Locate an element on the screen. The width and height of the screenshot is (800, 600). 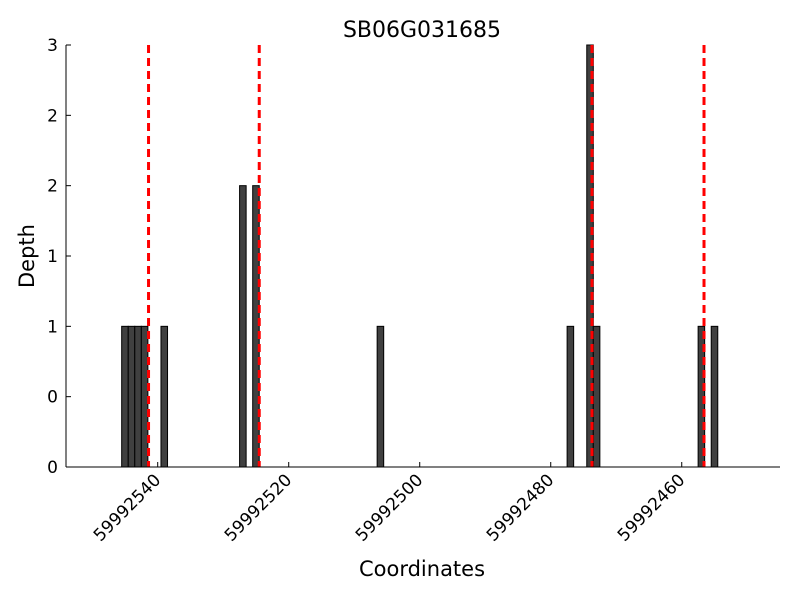
x-axis-label: Coordinates is located at coordinates (422, 569).